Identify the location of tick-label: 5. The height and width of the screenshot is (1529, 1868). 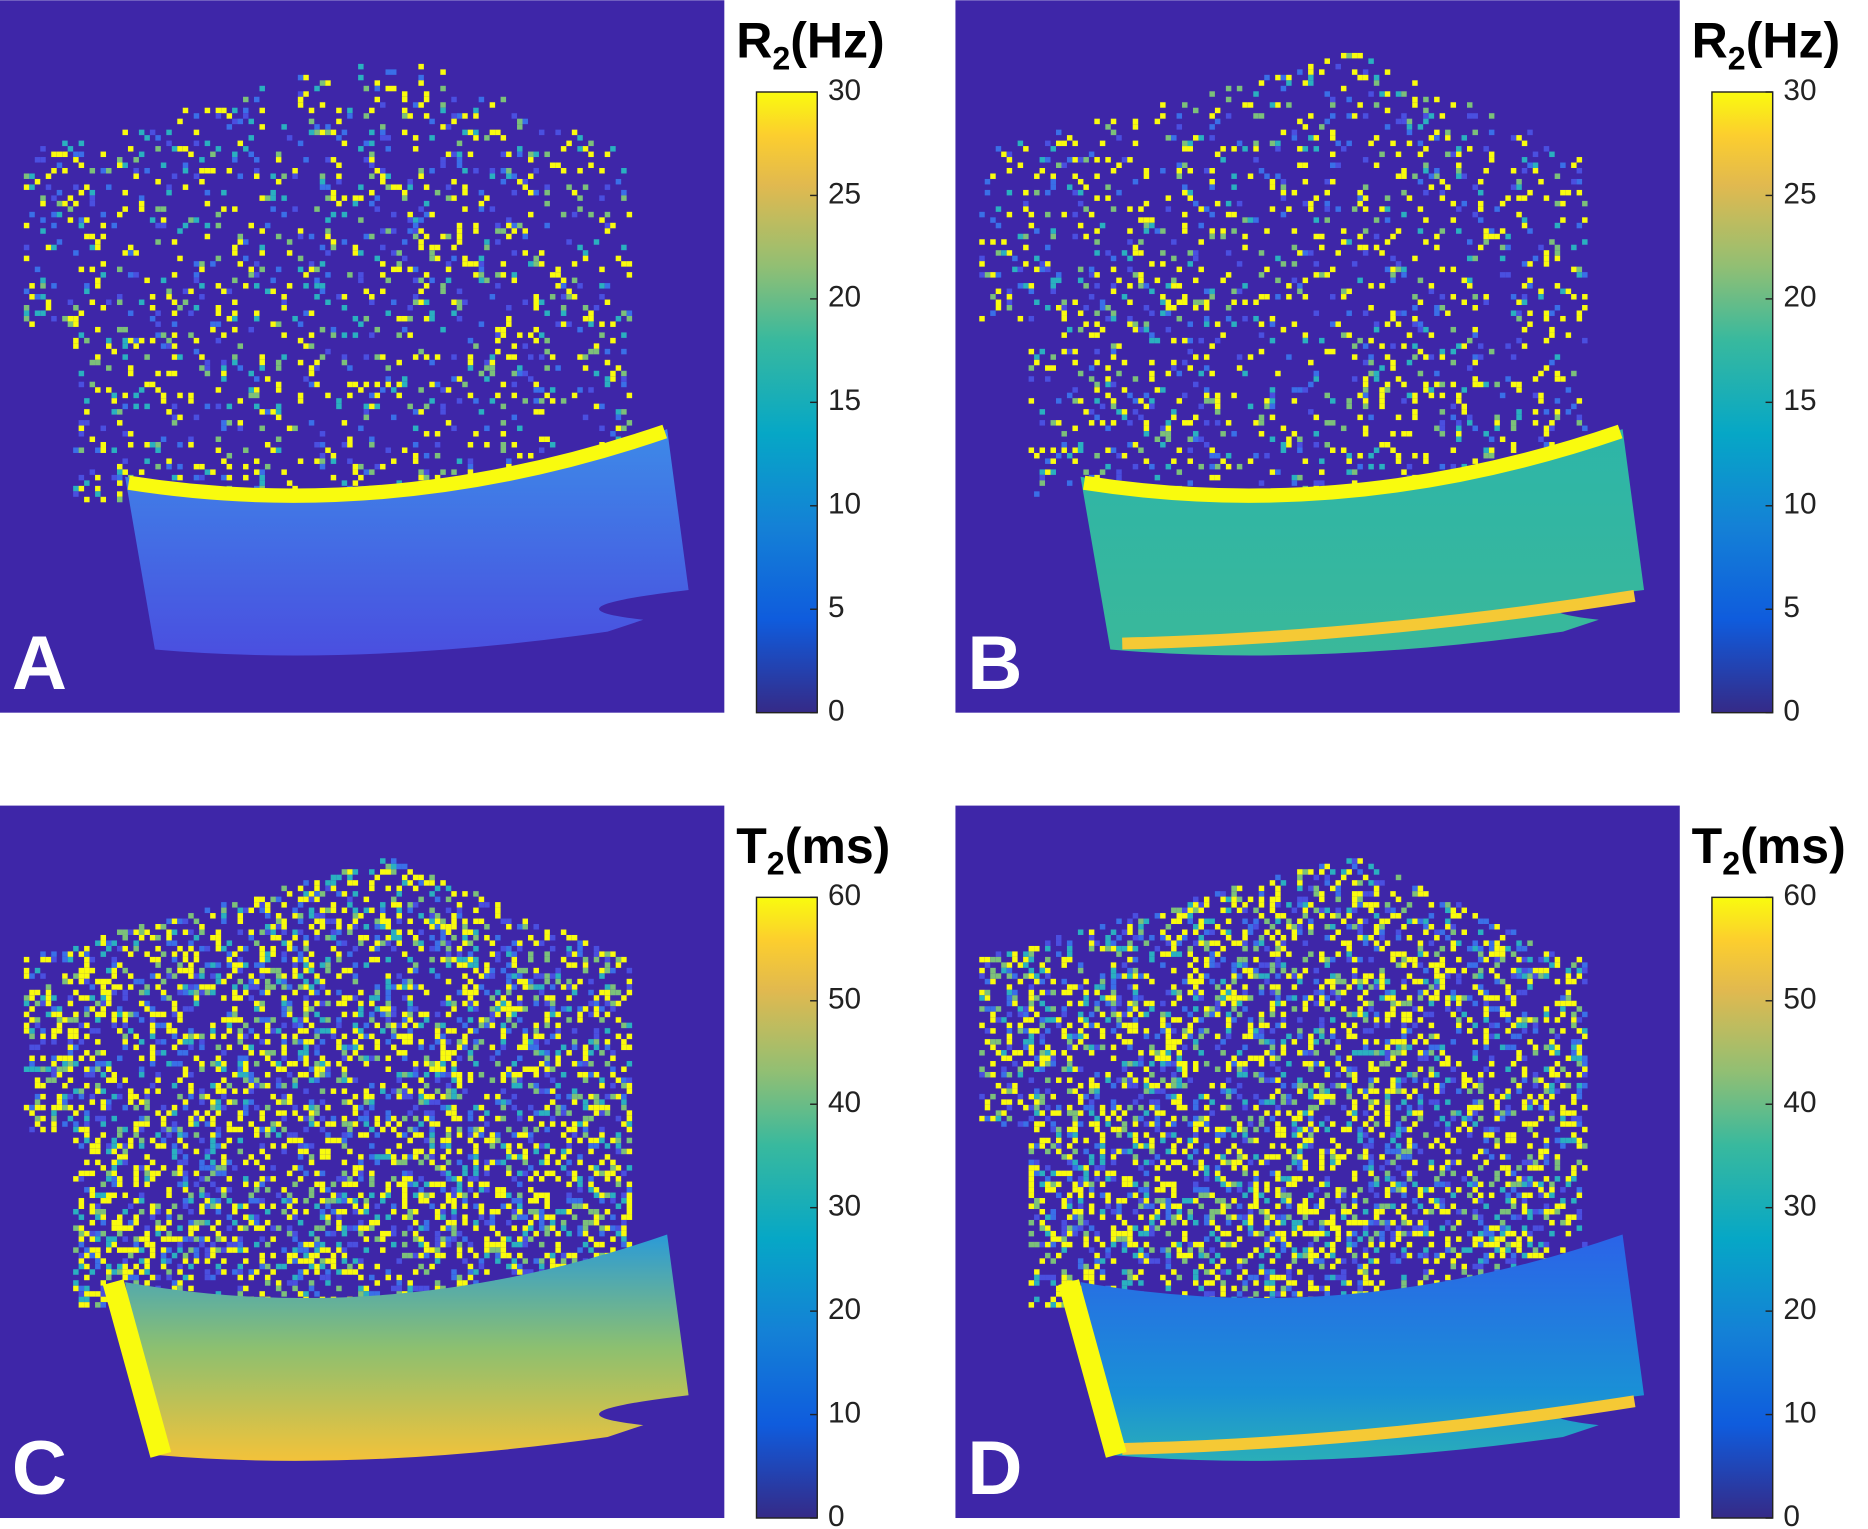
(836, 607).